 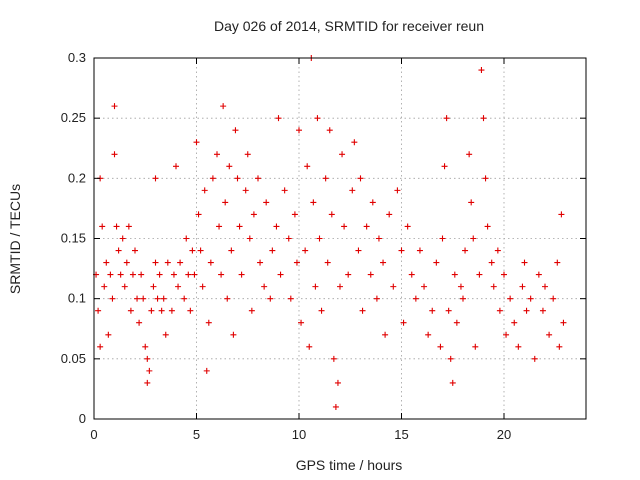 I want to click on y-tick-label: 0.25, so click(x=73, y=117).